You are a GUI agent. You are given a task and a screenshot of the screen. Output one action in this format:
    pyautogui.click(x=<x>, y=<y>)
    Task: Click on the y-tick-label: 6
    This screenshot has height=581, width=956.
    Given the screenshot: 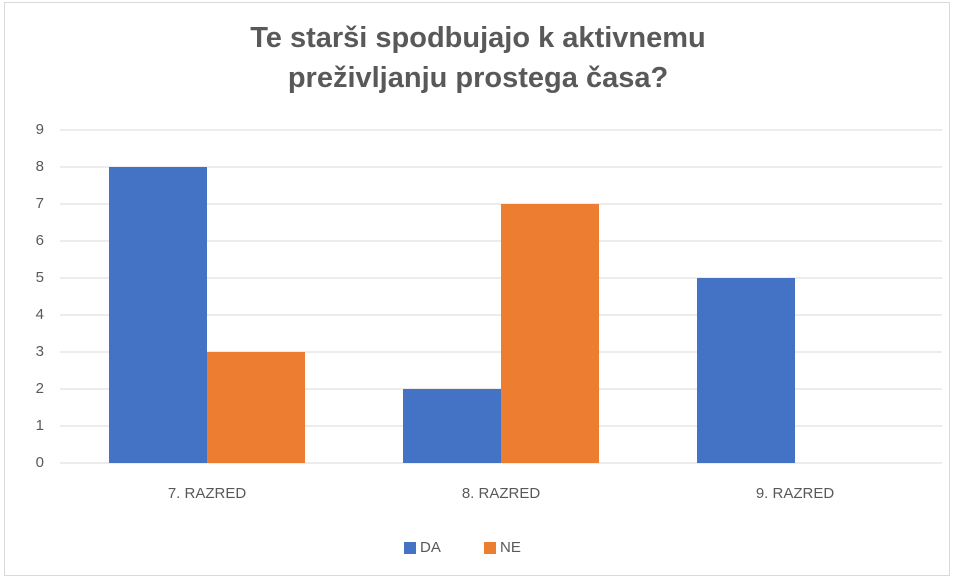 What is the action you would take?
    pyautogui.click(x=40, y=240)
    